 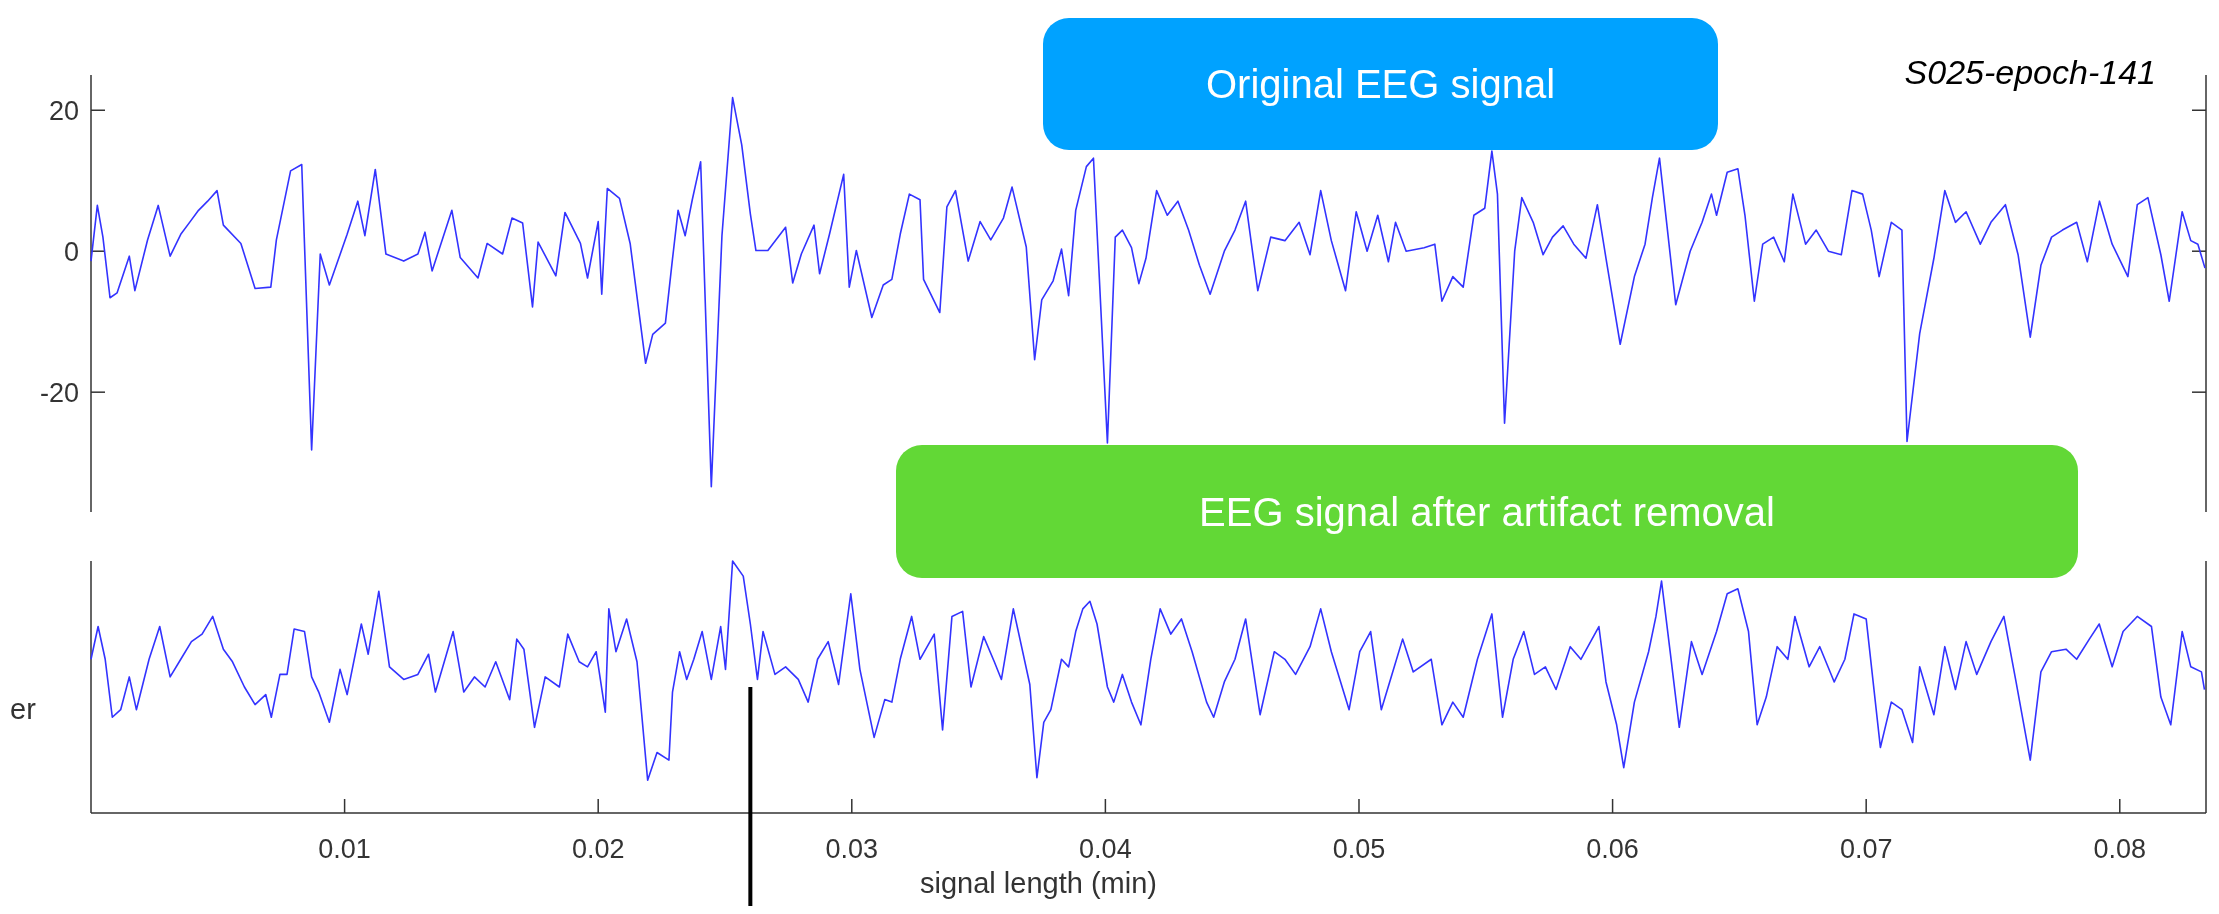 What do you see at coordinates (1866, 849) in the screenshot?
I see `x-tick-label: 0.07` at bounding box center [1866, 849].